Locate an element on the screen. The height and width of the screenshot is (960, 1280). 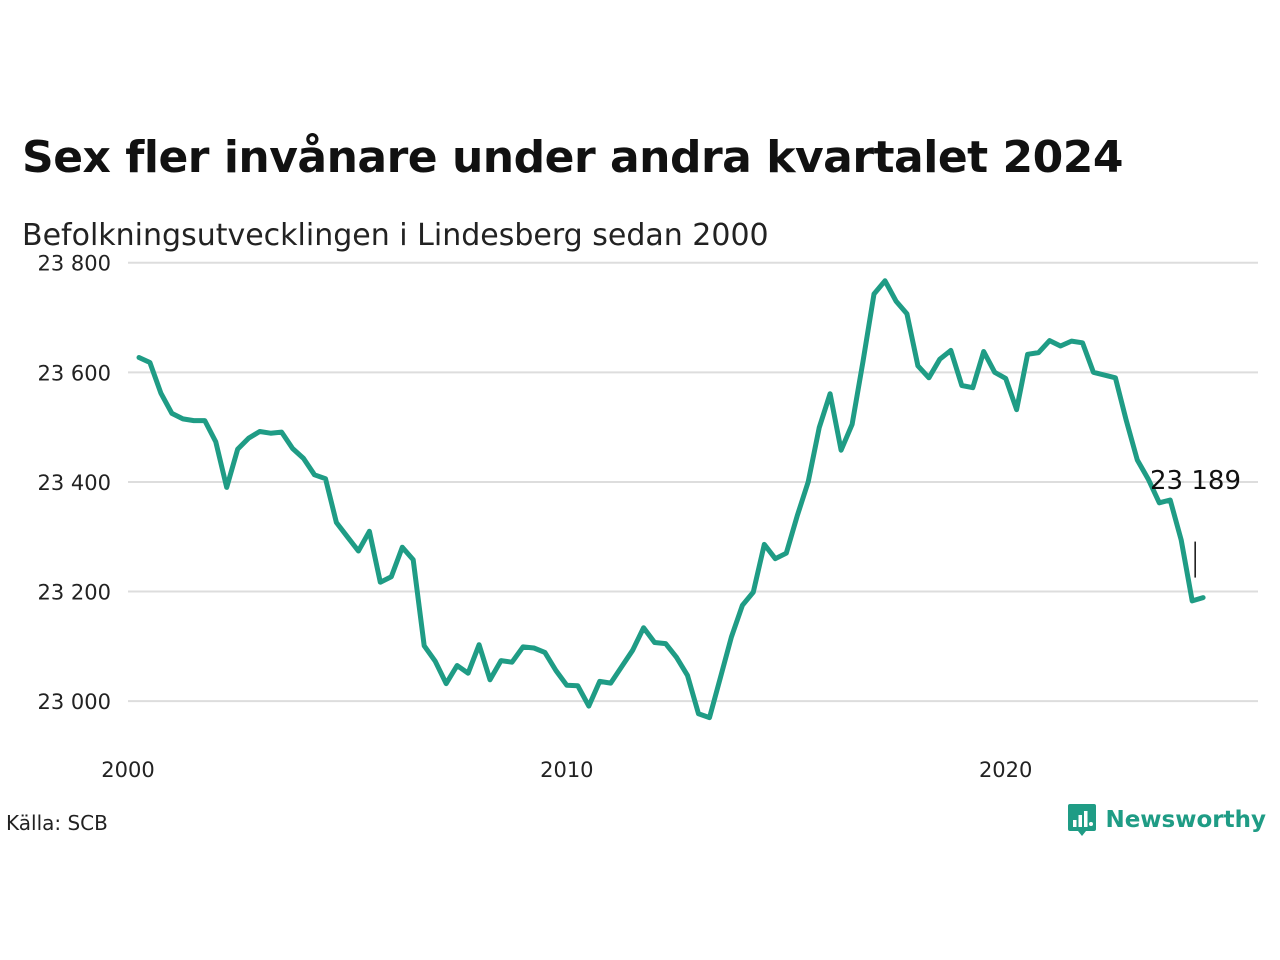
source-note: Källa: SCB is located at coordinates (57, 823).